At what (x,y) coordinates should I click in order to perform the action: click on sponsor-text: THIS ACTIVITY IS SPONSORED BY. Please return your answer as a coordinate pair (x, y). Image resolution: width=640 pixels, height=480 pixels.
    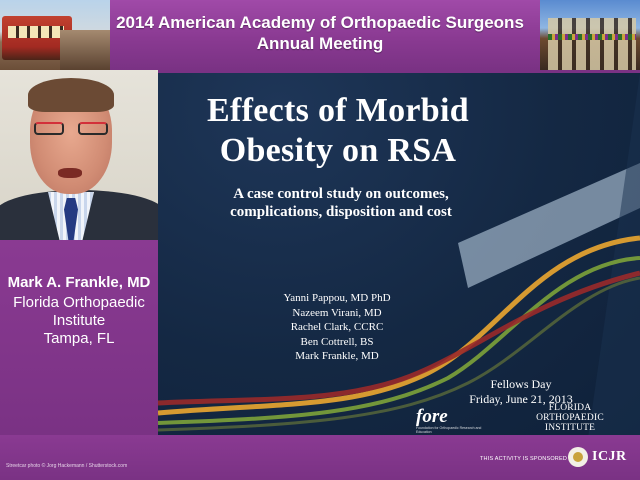
    Looking at the image, I should click on (528, 459).